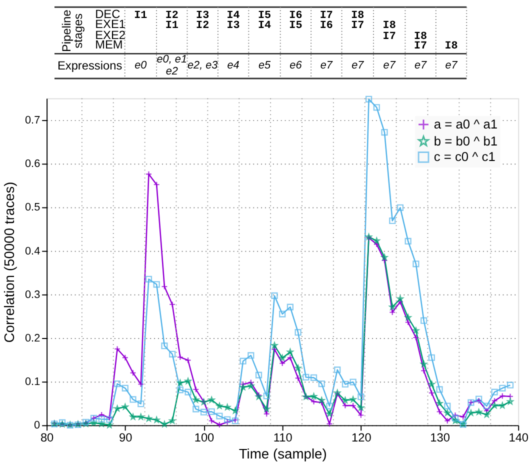 This screenshot has width=531, height=471. What do you see at coordinates (326, 26) in the screenshot?
I see `text: I6` at bounding box center [326, 26].